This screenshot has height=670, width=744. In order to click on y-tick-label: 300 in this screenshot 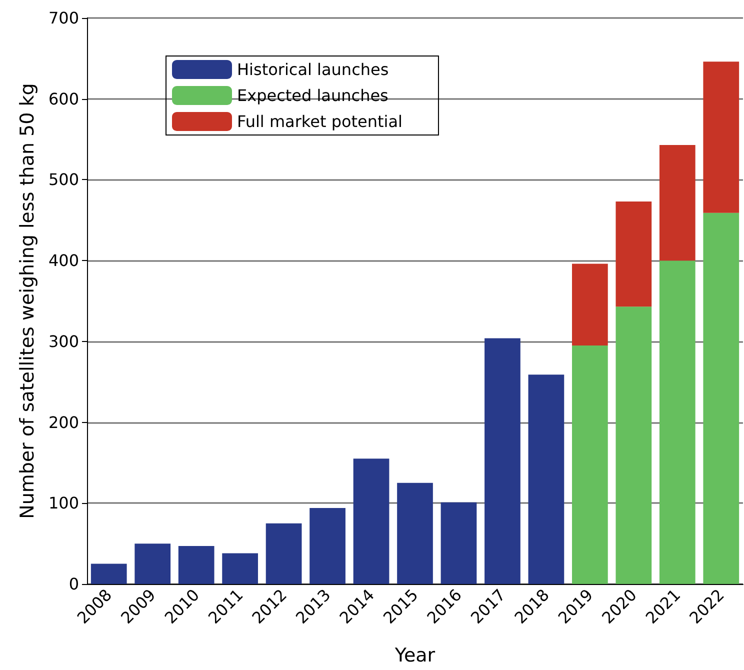, I will do `click(63, 341)`.